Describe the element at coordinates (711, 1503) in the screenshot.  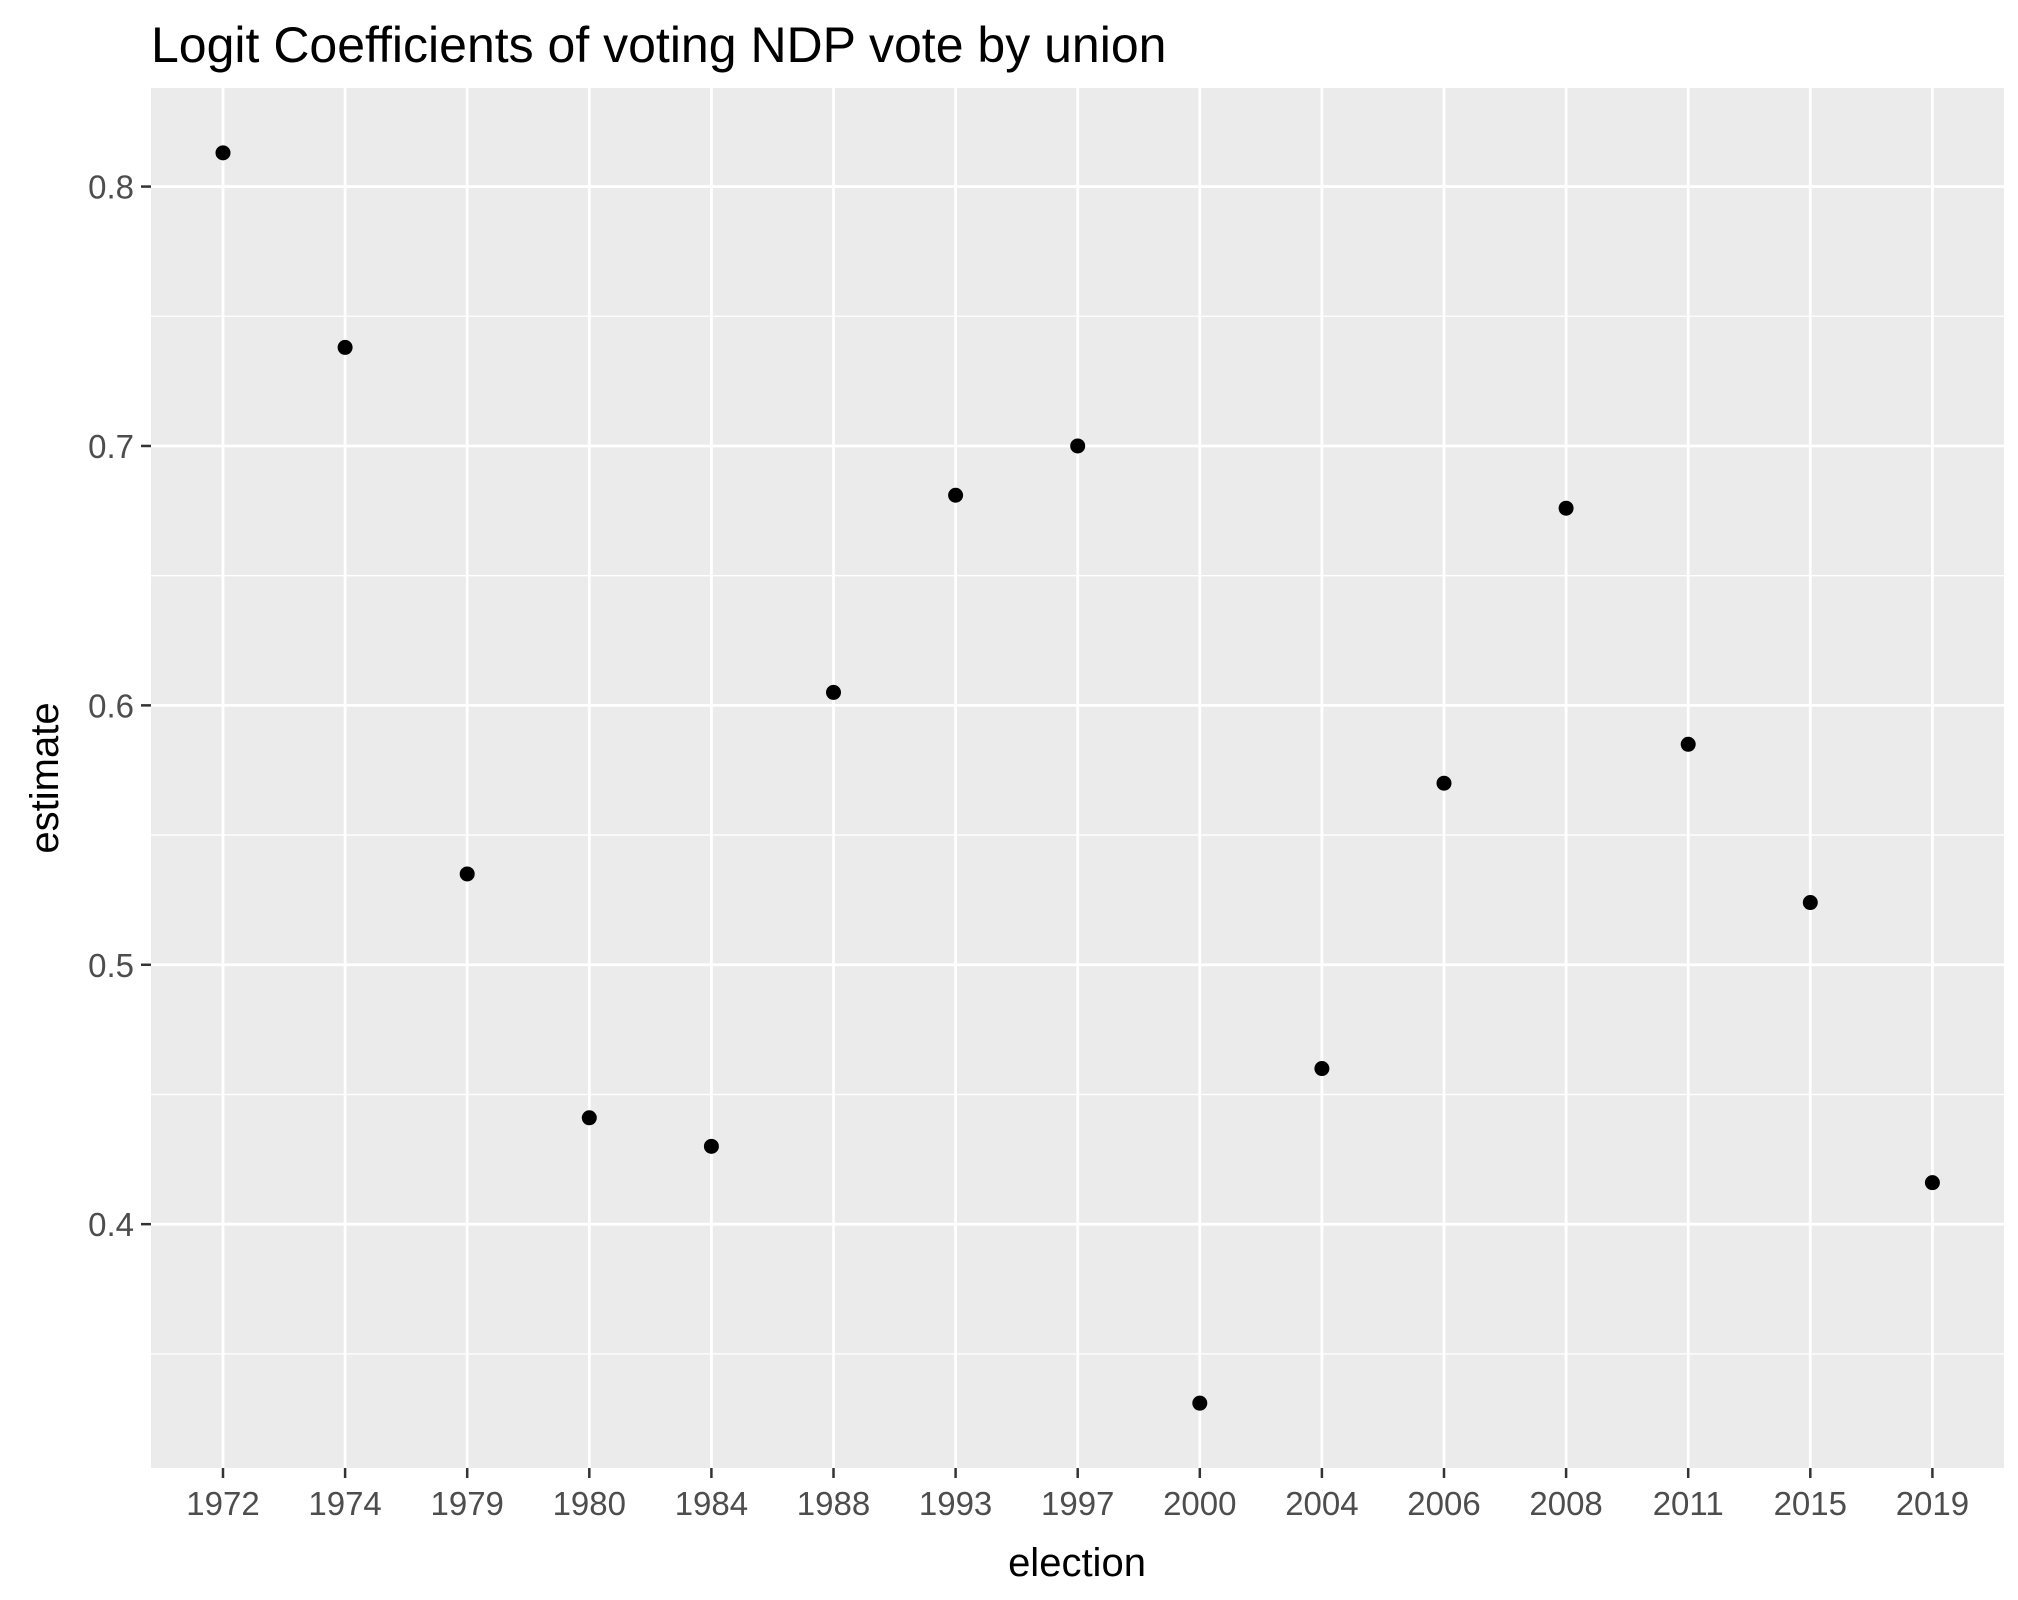
I see `x-tick-label: 1984` at that location.